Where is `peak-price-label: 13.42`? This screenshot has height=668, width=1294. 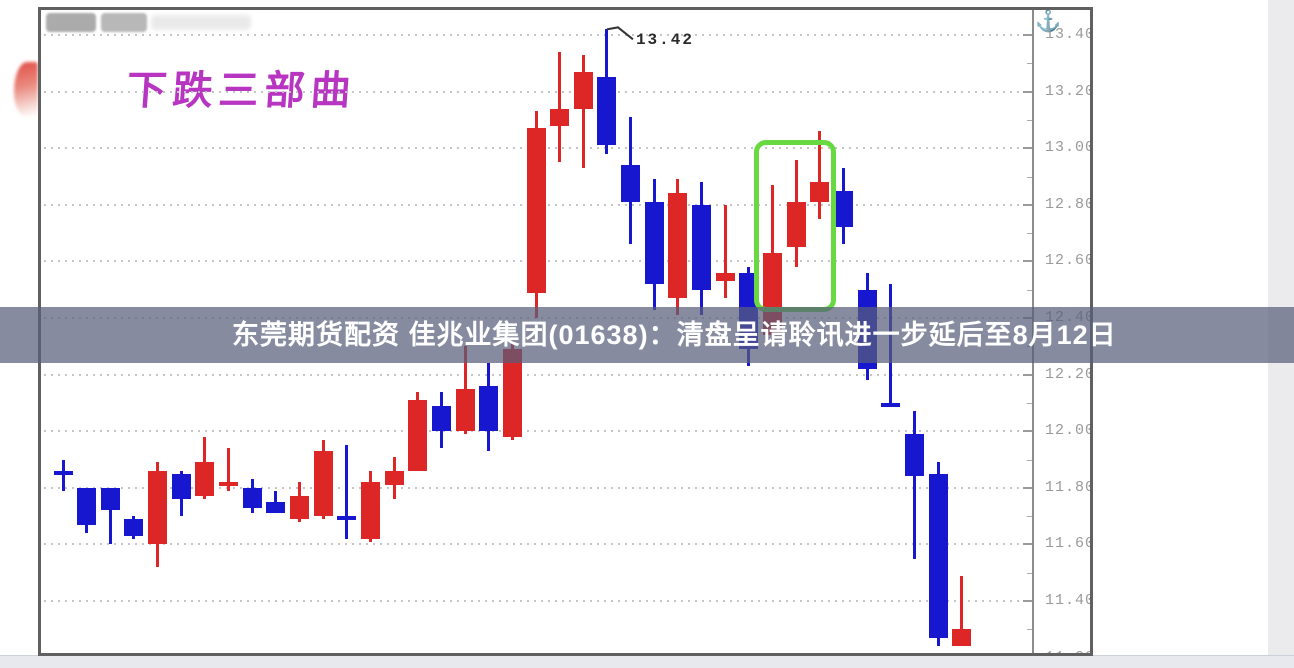 peak-price-label: 13.42 is located at coordinates (664, 40).